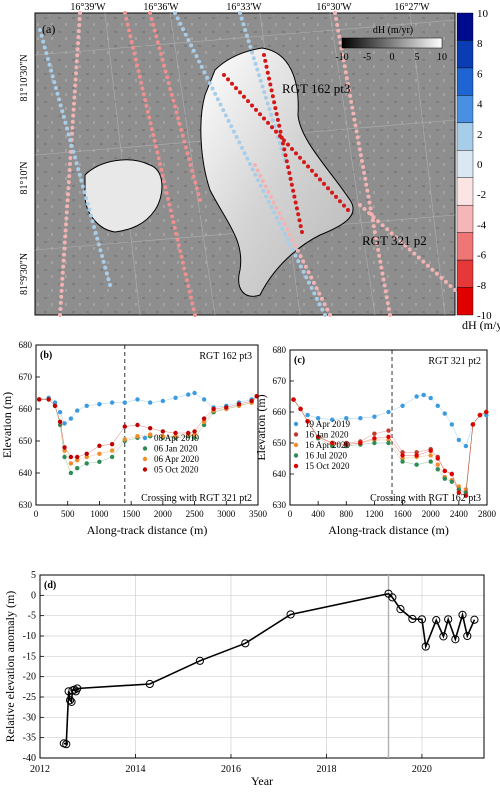 This screenshot has height=793, width=500. I want to click on y-tick-label: 640, so click(280, 474).